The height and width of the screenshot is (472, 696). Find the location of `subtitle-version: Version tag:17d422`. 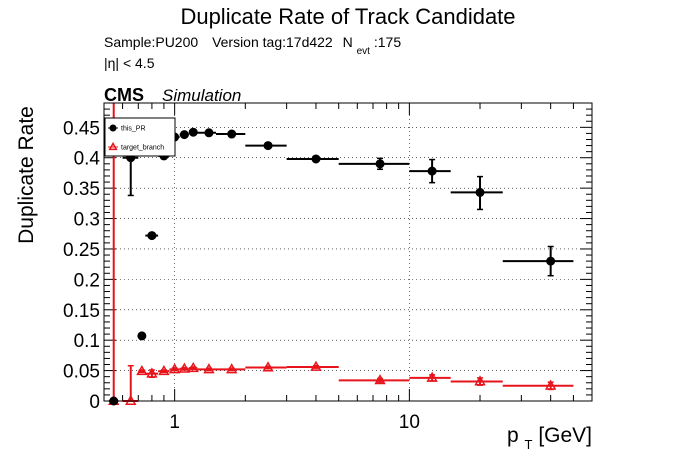

subtitle-version: Version tag:17d422 is located at coordinates (272, 42).